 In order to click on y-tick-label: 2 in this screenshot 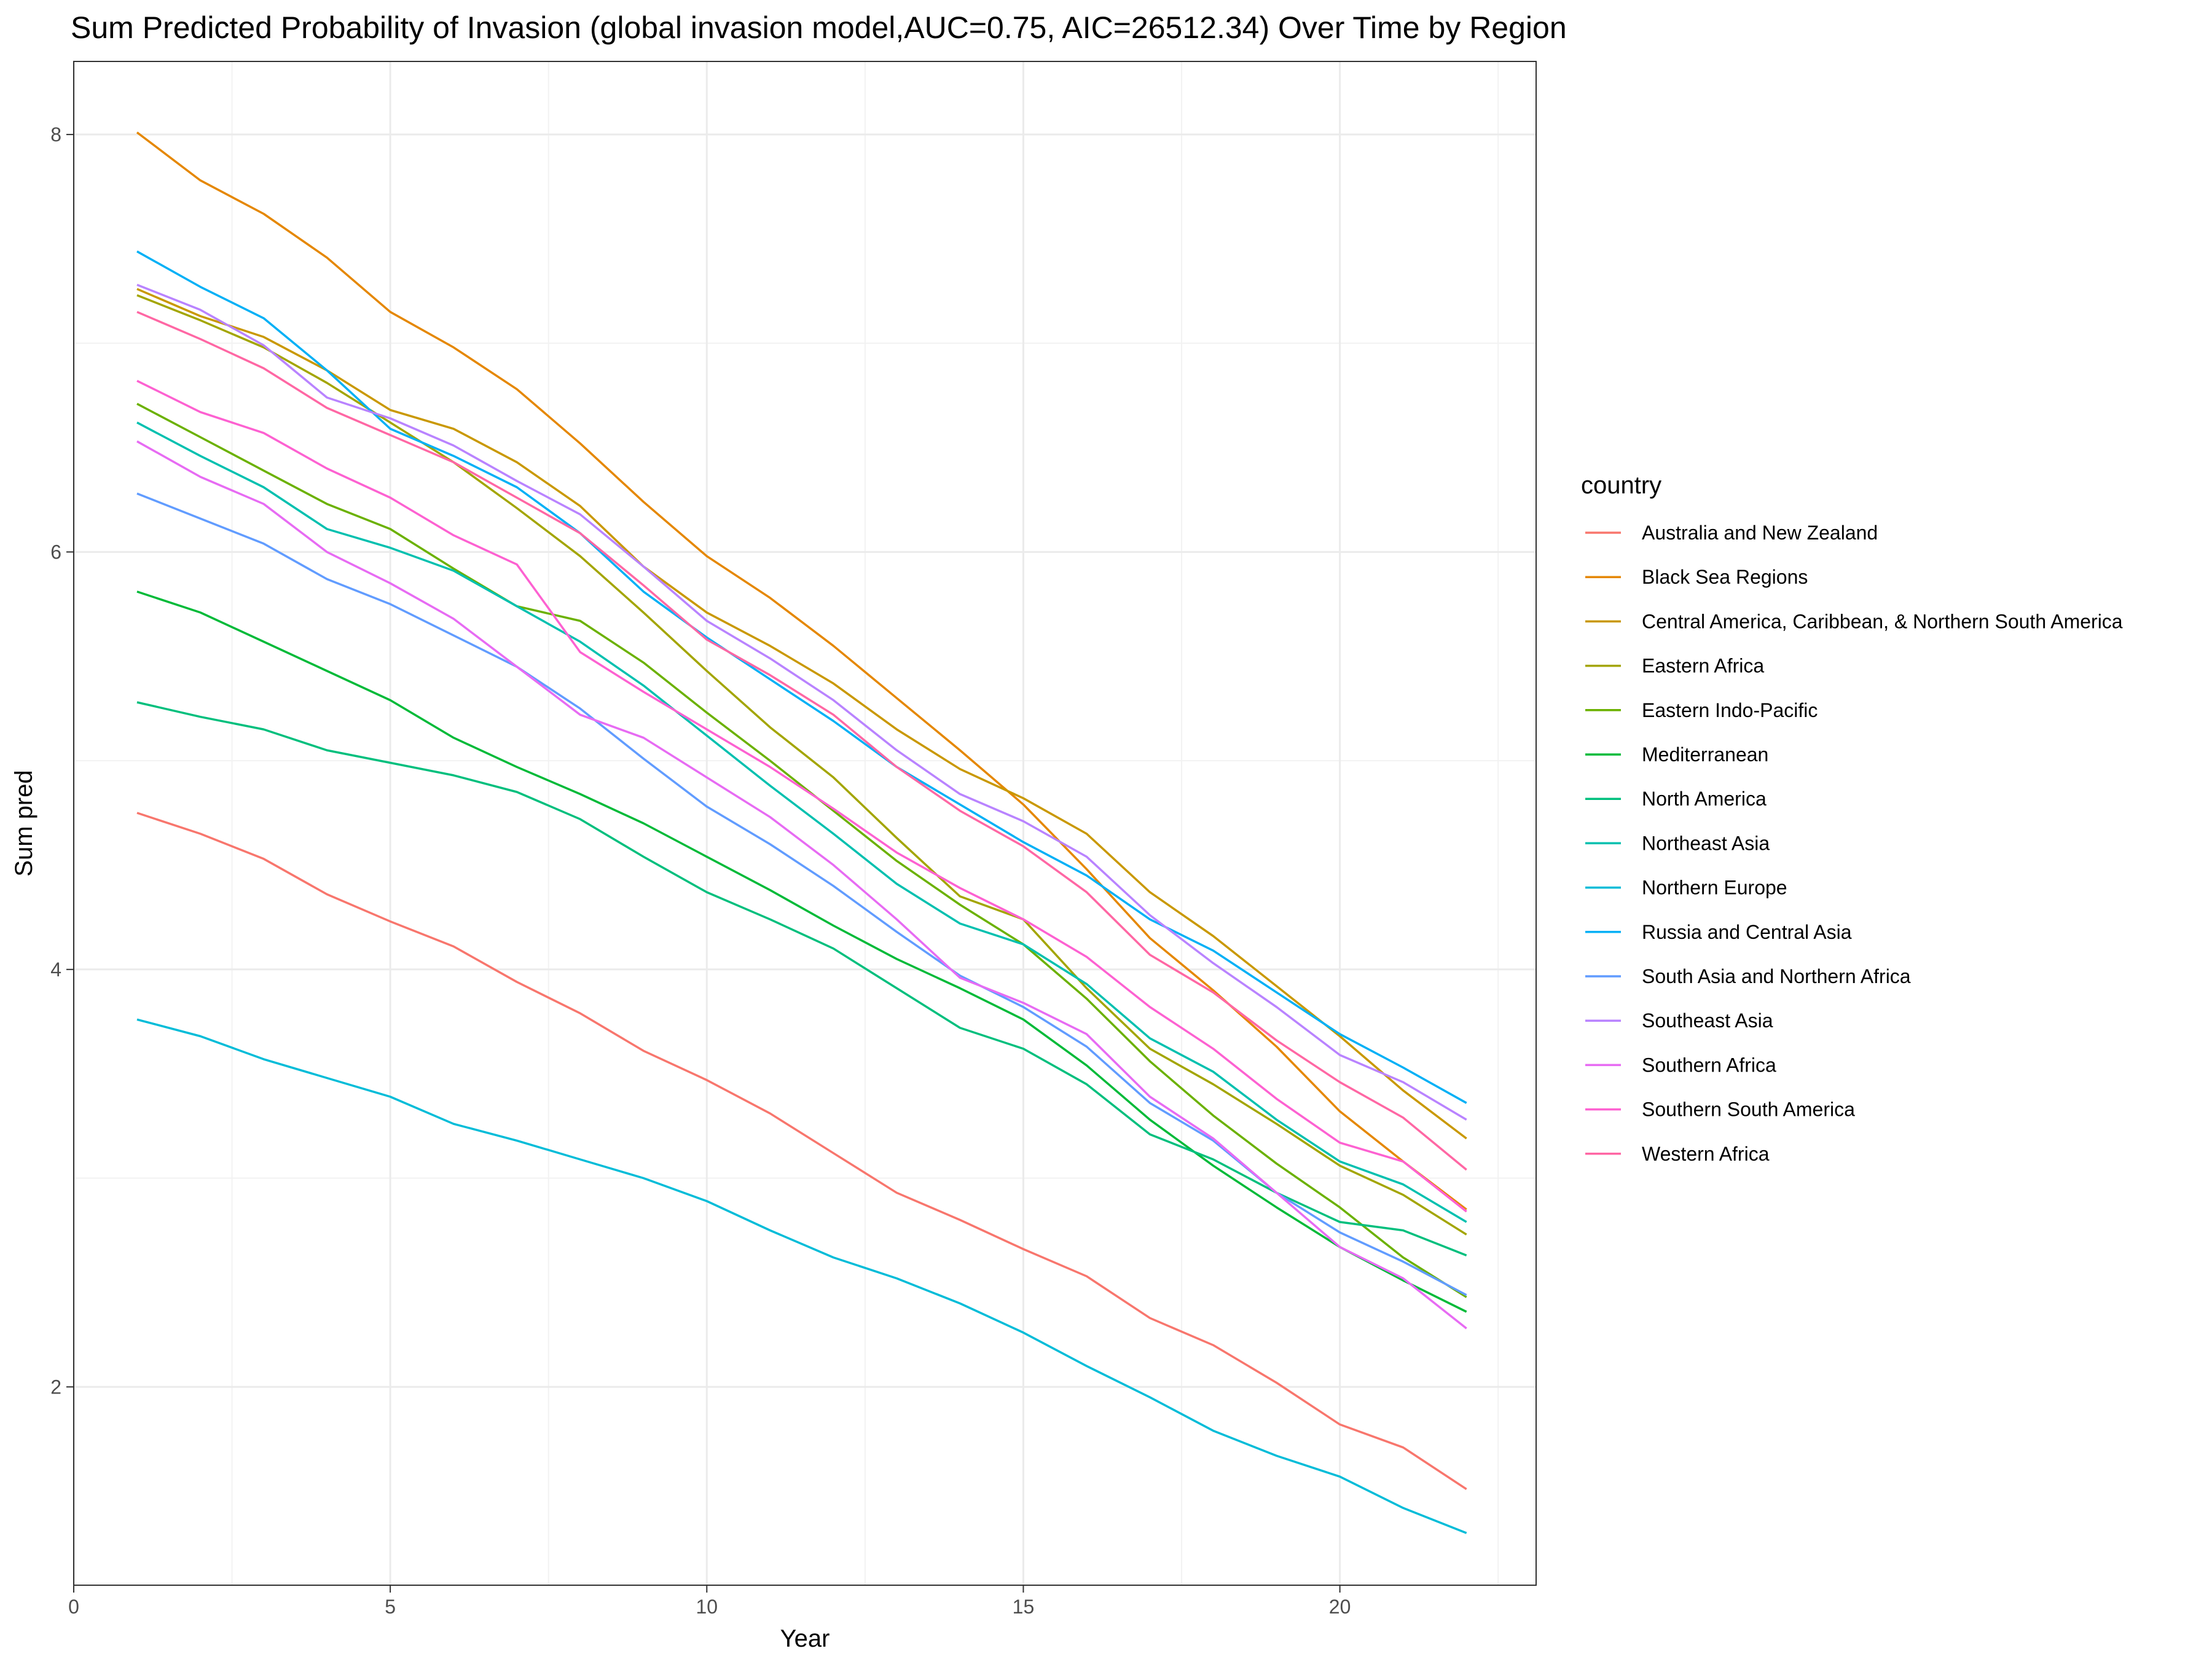, I will do `click(55, 1387)`.